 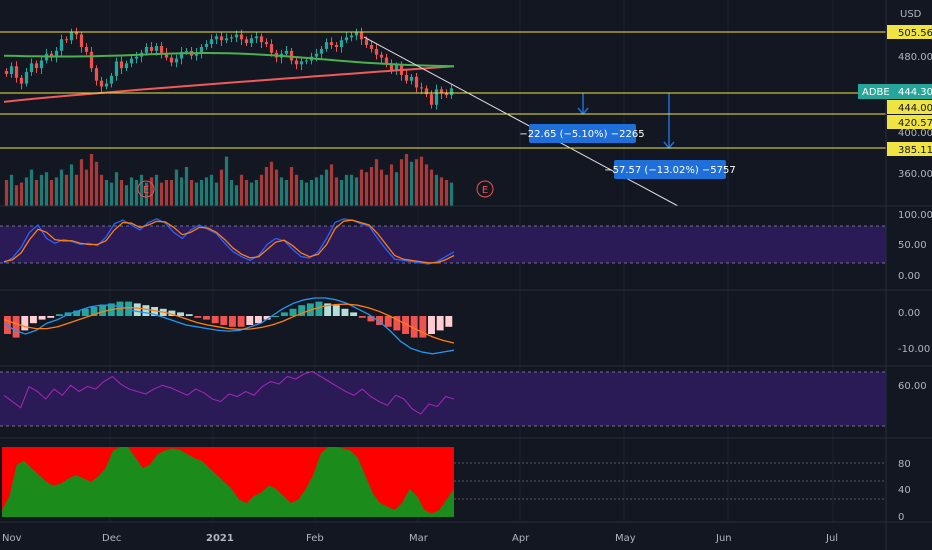 What do you see at coordinates (901, 517) in the screenshot?
I see `sentiment-tick: 0` at bounding box center [901, 517].